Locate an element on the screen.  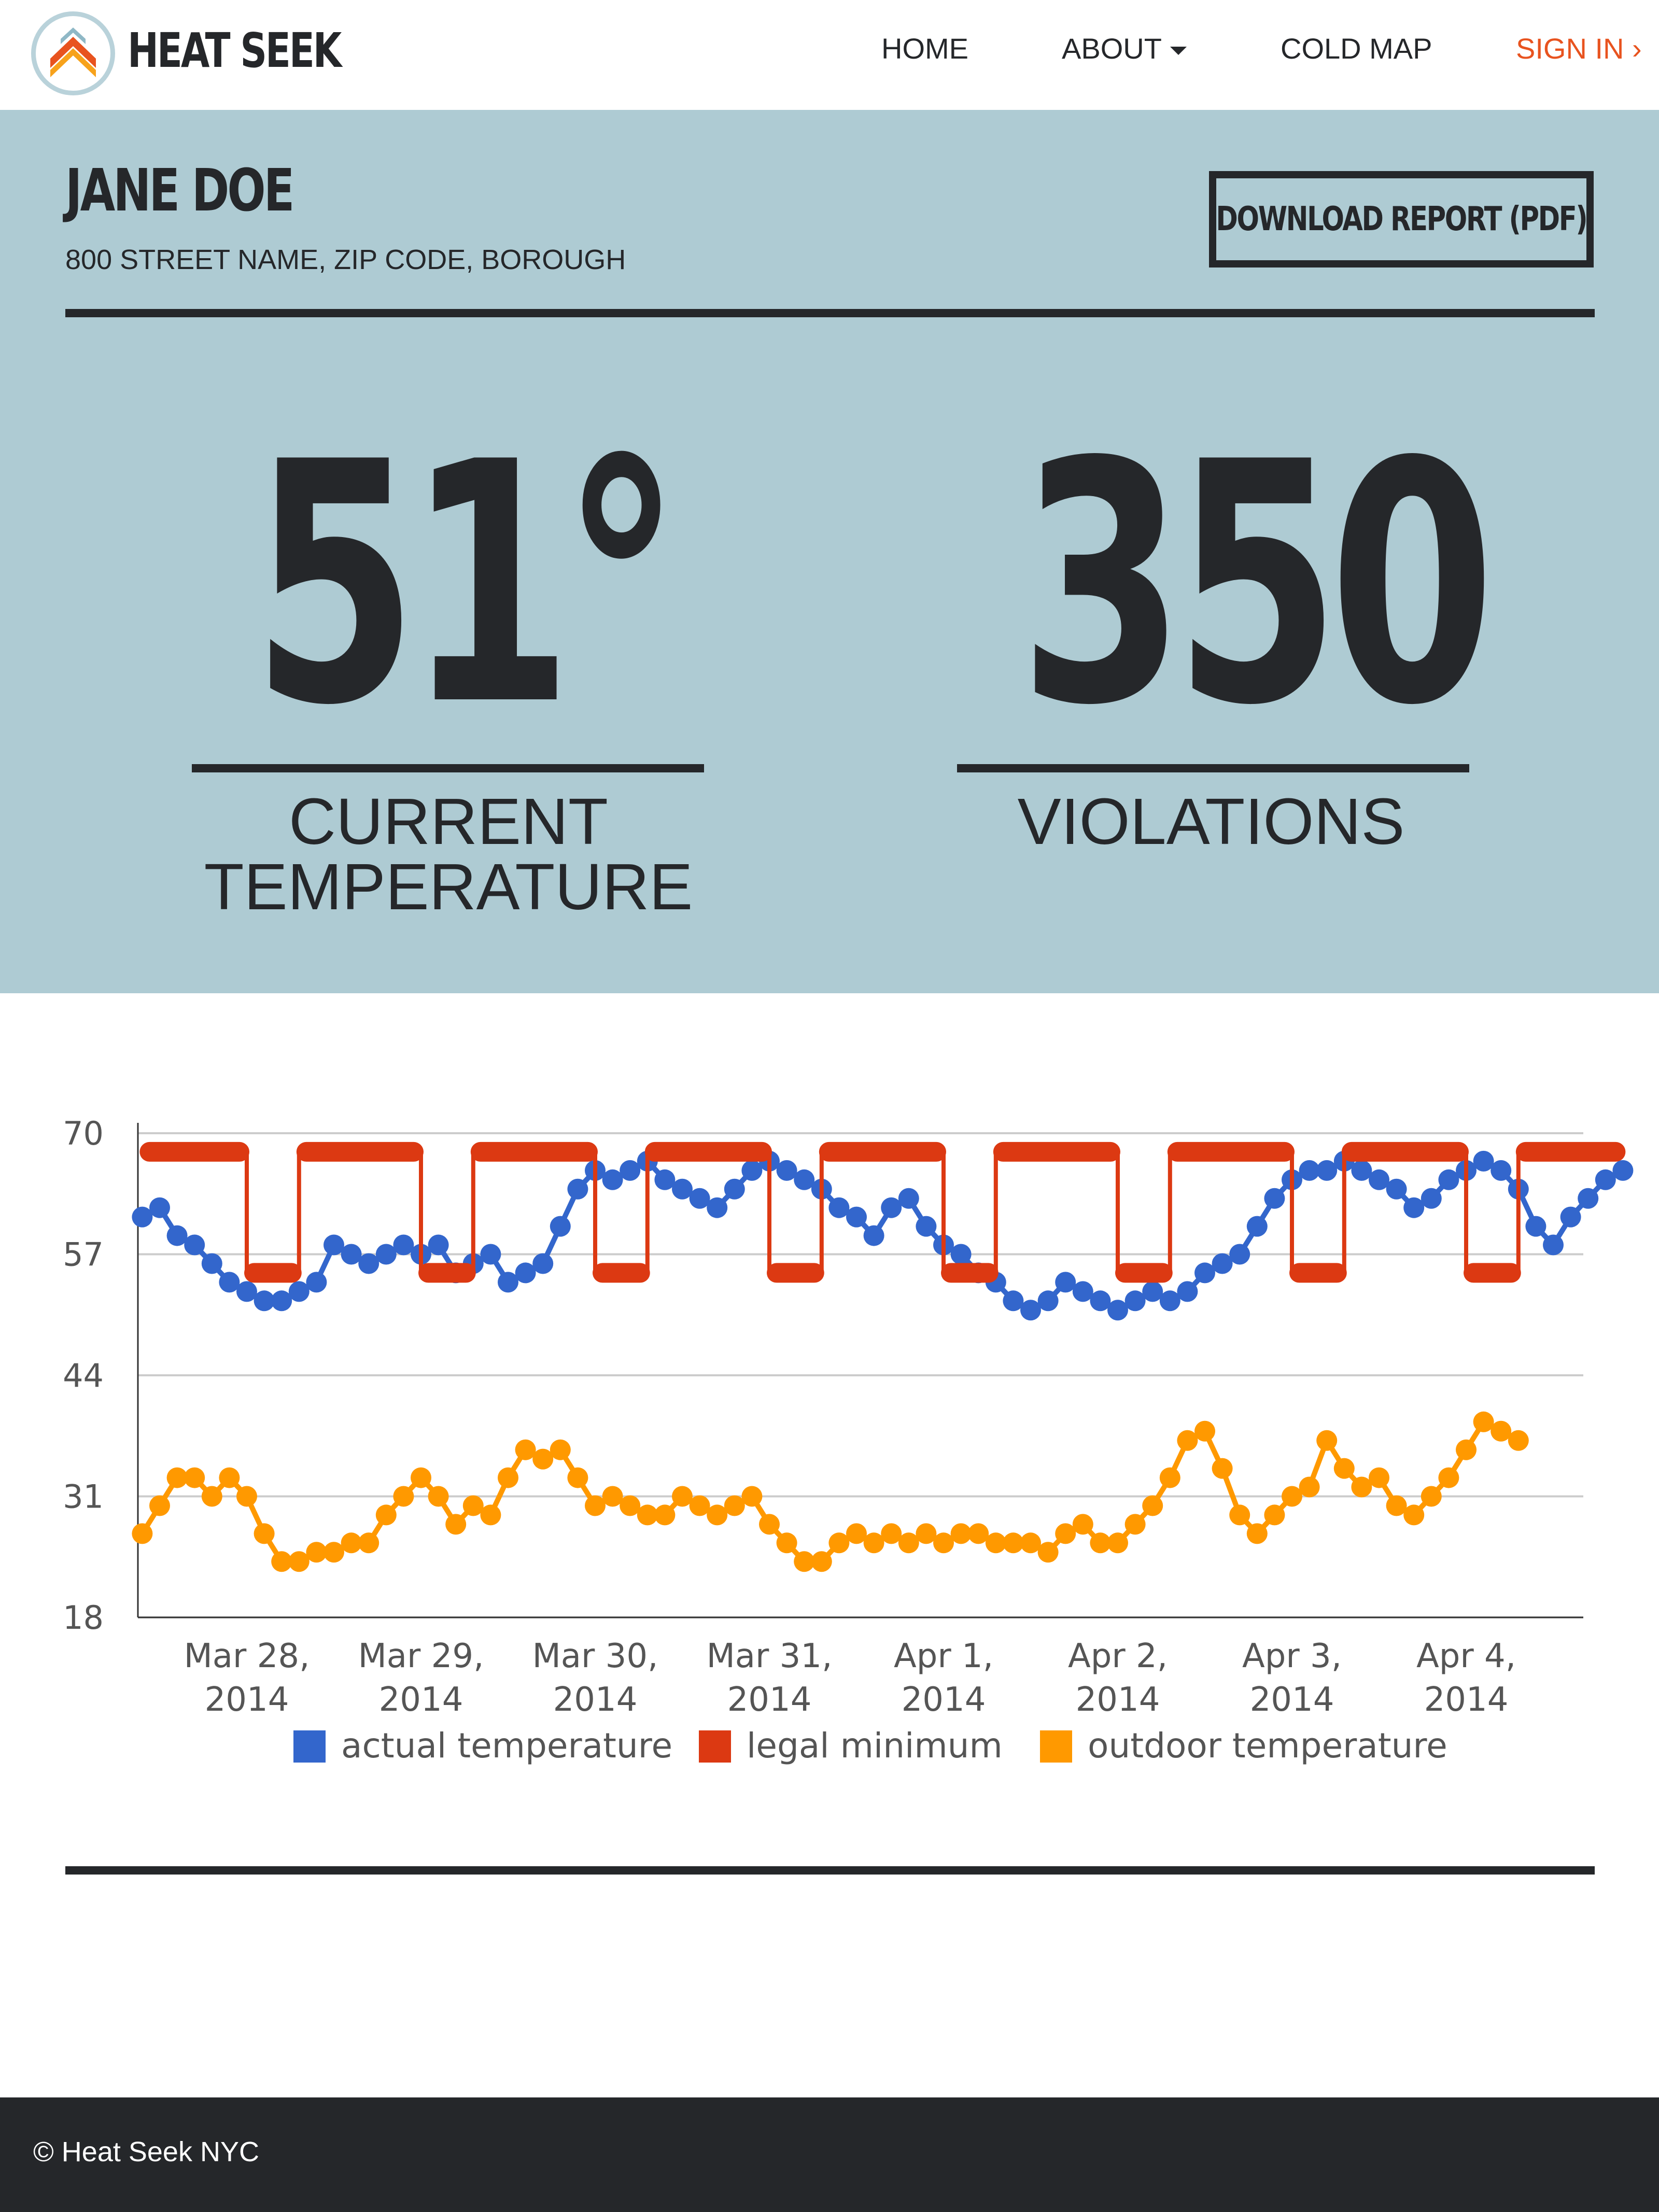
violations-label: VIOLATIONS is located at coordinates (1211, 821).